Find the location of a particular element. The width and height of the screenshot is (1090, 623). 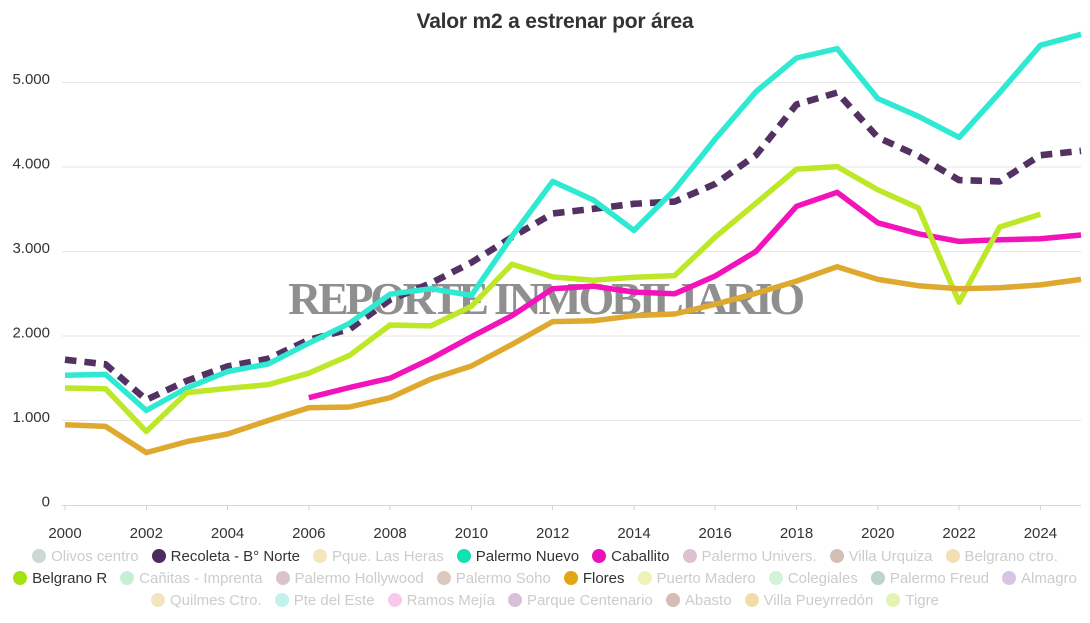

svg-text: 2004 is located at coordinates (227, 533).